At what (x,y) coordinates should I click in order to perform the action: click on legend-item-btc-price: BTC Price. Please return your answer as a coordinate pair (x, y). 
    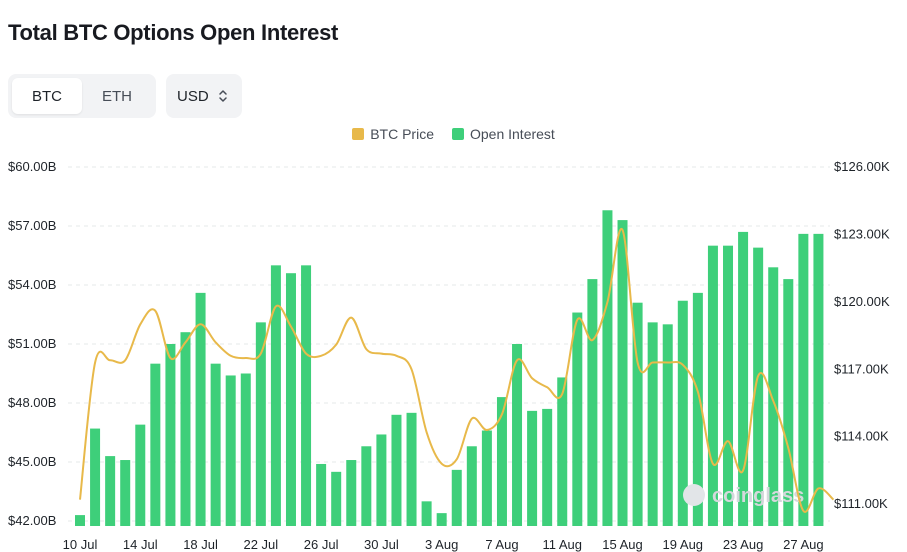
    Looking at the image, I should click on (393, 134).